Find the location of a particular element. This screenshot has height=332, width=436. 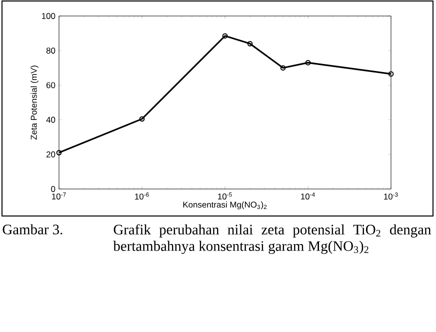

x-tick-label: 10$^{-4}$ is located at coordinates (308, 196).